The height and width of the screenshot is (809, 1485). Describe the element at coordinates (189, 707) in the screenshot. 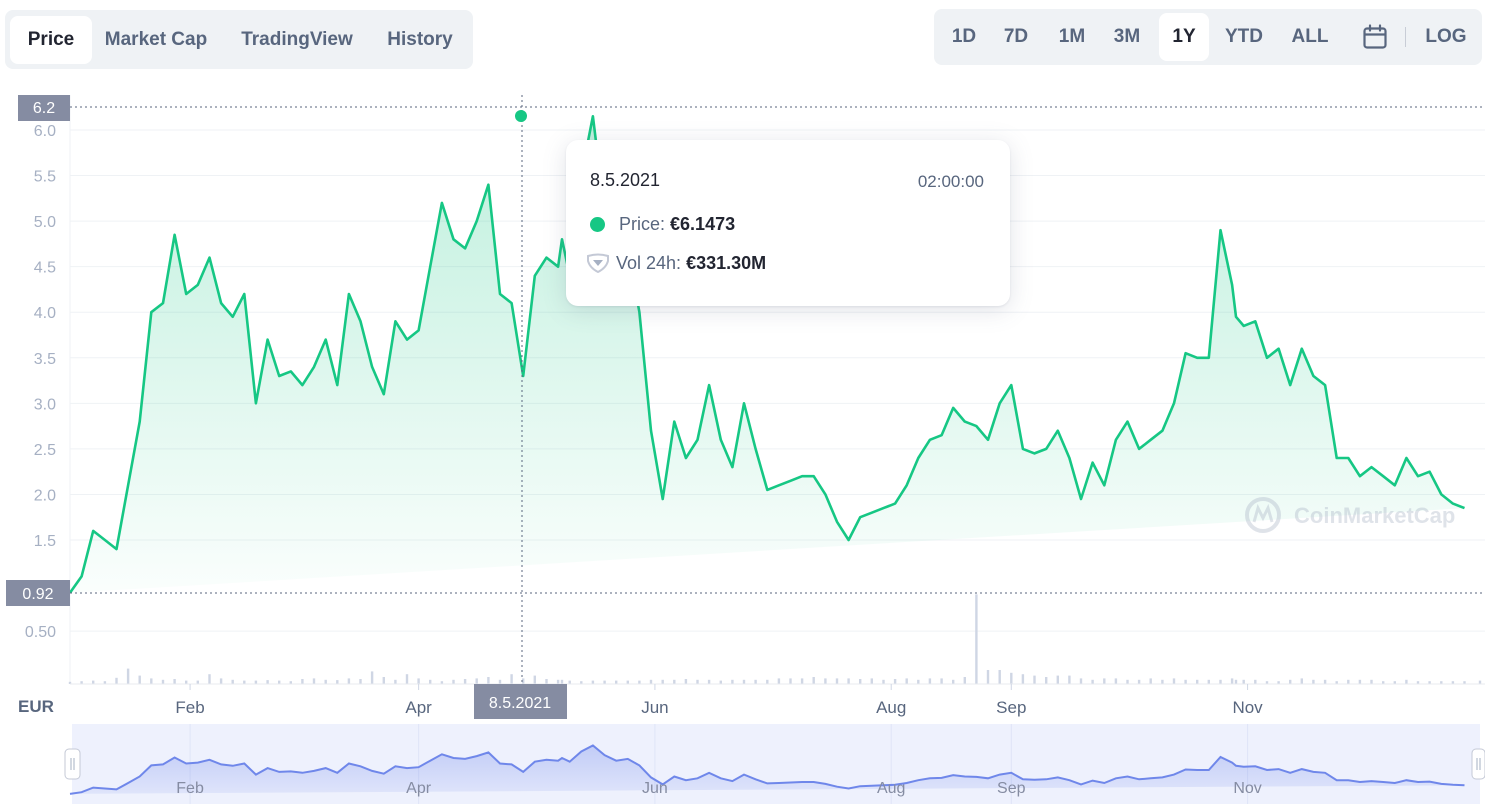

I see `x-tick-label: Feb` at that location.